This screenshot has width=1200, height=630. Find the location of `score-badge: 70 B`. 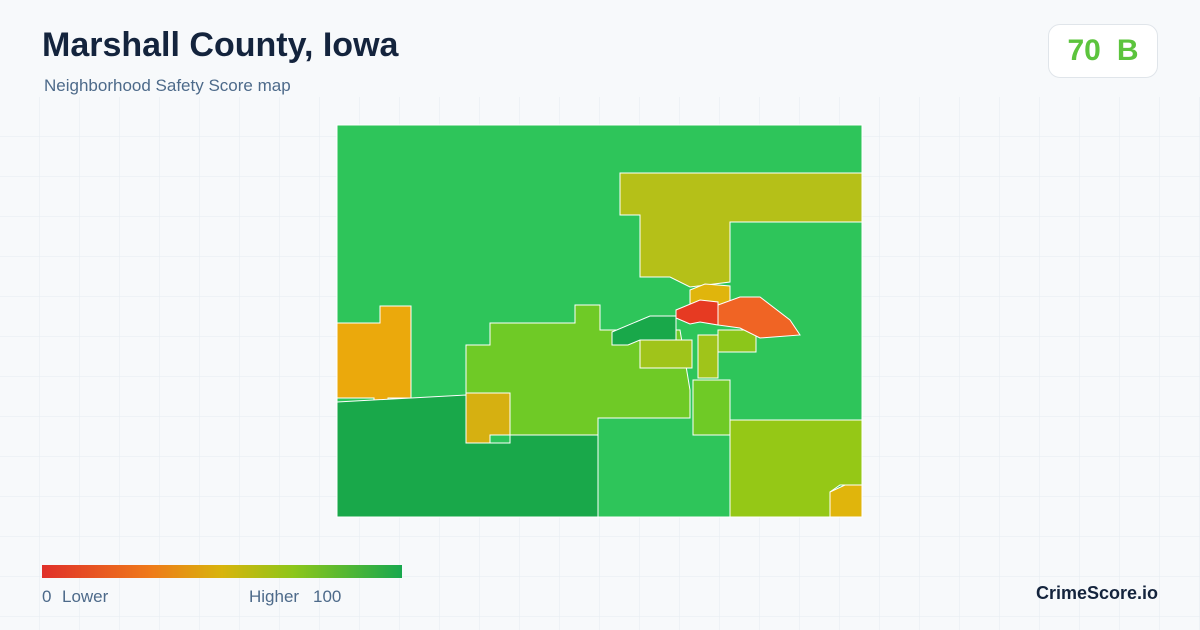

score-badge: 70 B is located at coordinates (1103, 51).